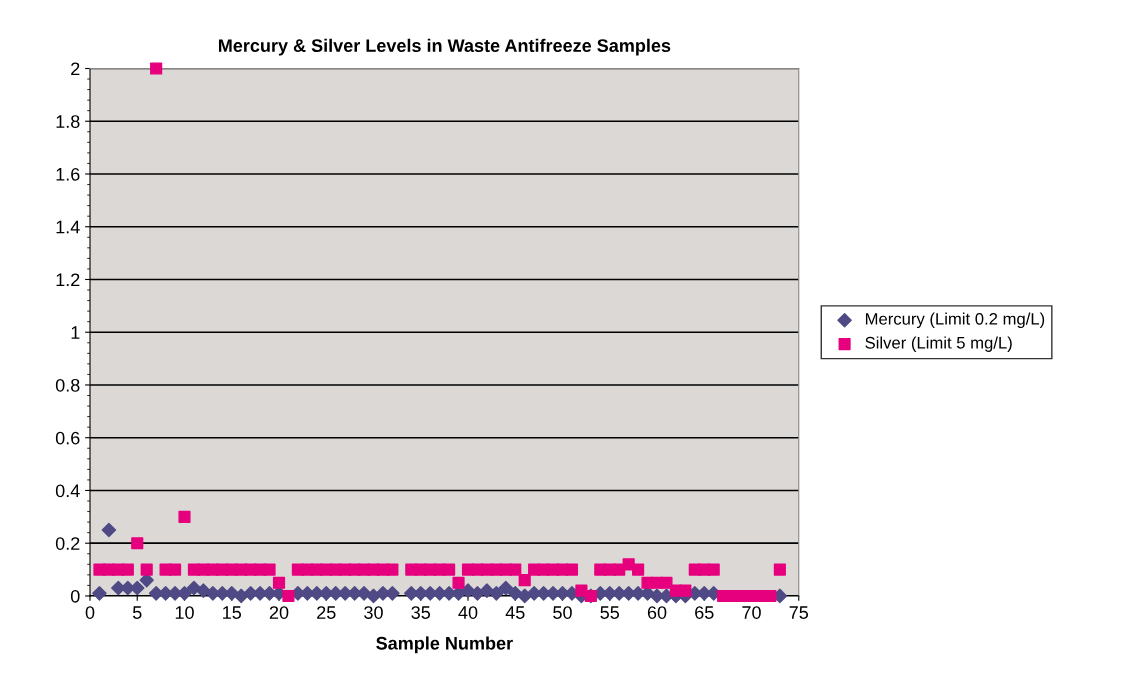 This screenshot has width=1125, height=685. What do you see at coordinates (326, 612) in the screenshot?
I see `x-tick-label: 25` at bounding box center [326, 612].